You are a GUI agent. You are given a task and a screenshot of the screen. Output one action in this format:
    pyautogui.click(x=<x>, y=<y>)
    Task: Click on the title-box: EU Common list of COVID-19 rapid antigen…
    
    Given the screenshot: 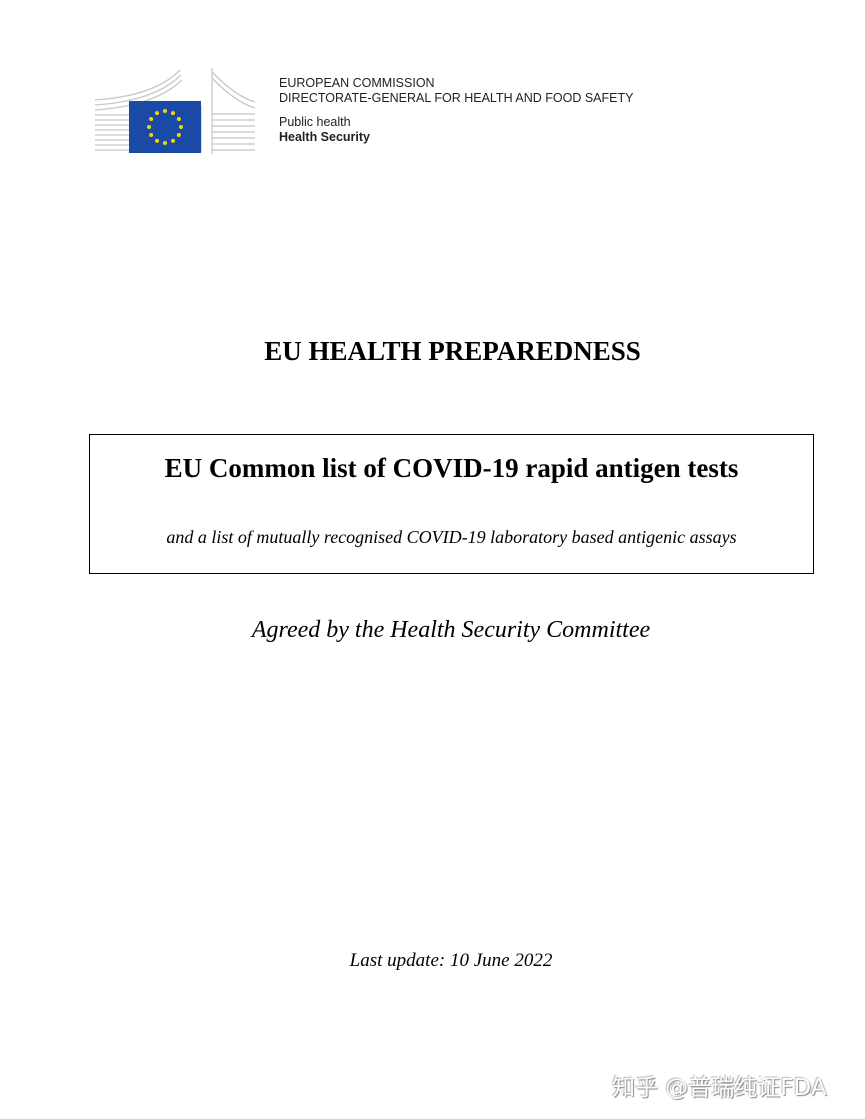 What is the action you would take?
    pyautogui.click(x=451, y=504)
    